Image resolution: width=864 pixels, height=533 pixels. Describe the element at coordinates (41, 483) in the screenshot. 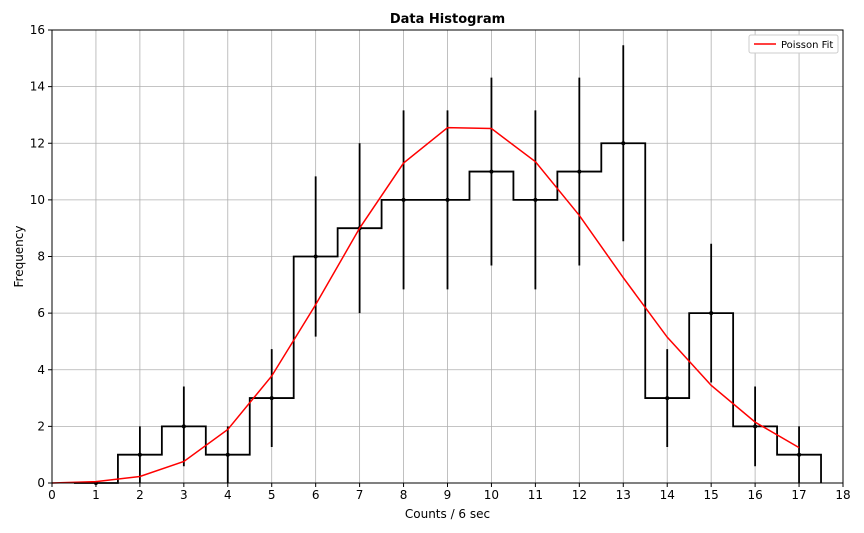

I see `y-tick-label: 0` at that location.